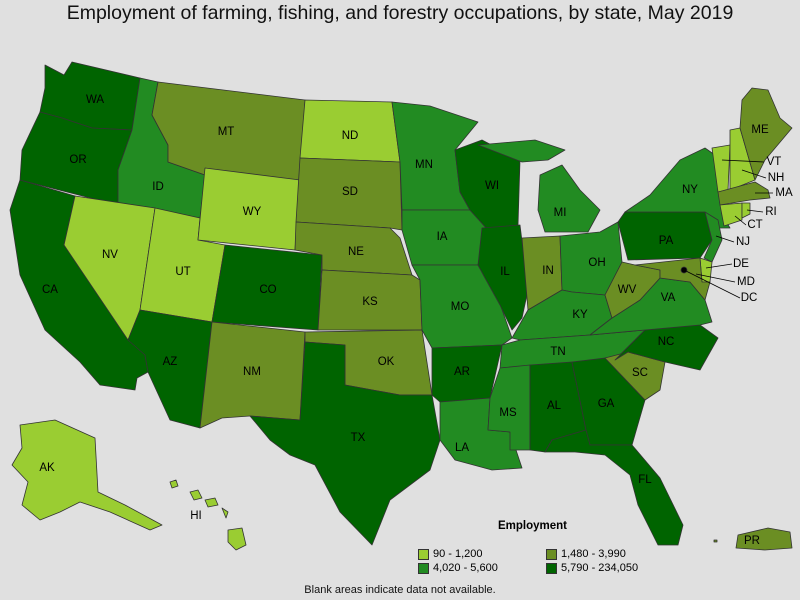  I want to click on state-label-KS: KS, so click(370, 302).